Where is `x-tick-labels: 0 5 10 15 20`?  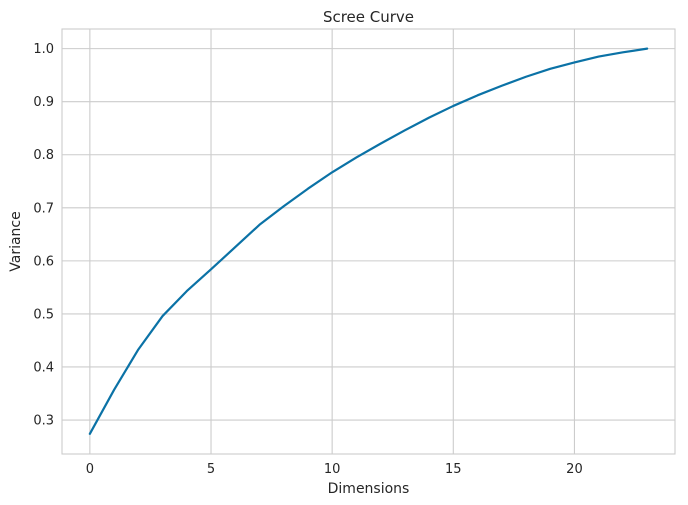
x-tick-labels: 0 5 10 15 20 is located at coordinates (334, 469).